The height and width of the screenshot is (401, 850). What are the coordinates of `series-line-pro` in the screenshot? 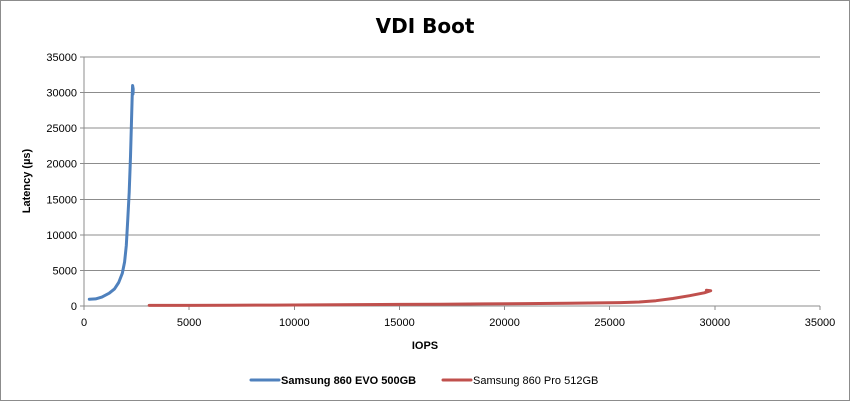 It's located at (430, 297).